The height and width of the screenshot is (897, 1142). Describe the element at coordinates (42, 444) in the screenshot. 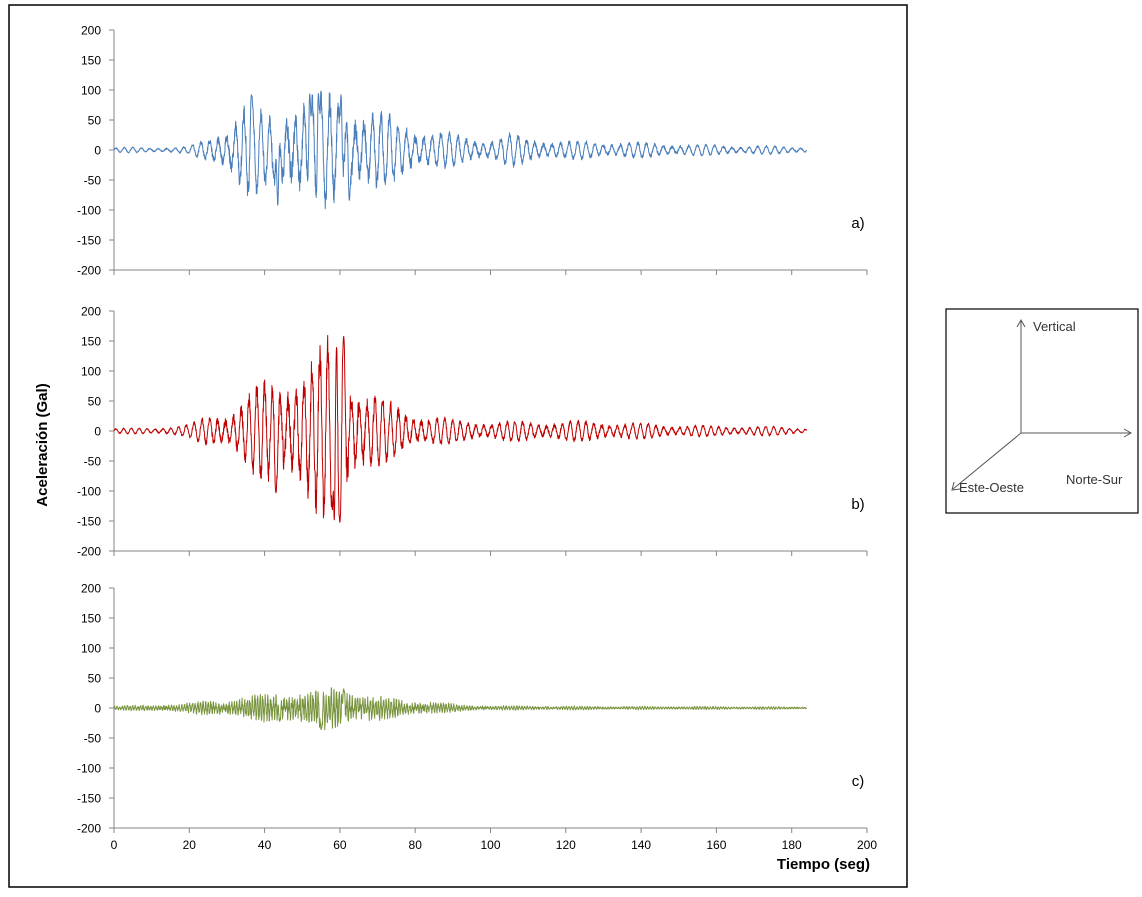

I see `y-axis-label: Aceleración (Gal)` at that location.